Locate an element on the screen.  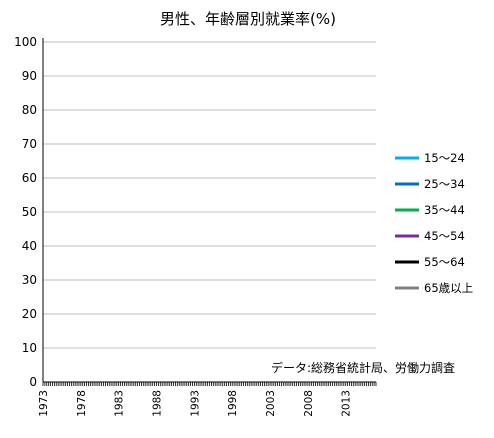
x-tick-label: 1988 is located at coordinates (158, 403).